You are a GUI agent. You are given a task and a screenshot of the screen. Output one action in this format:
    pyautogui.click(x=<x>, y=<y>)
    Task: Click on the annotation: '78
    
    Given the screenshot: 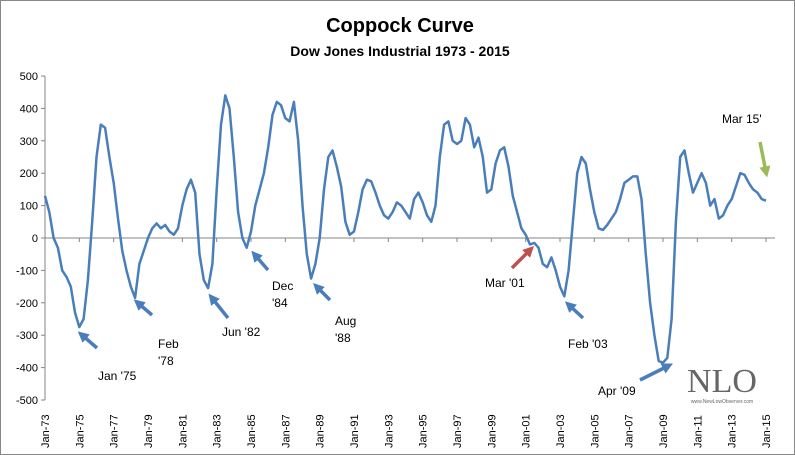 What is the action you would take?
    pyautogui.click(x=166, y=361)
    